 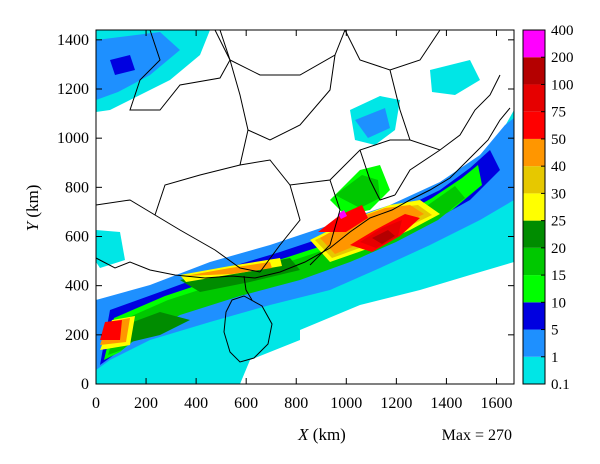 I want to click on colorbar-level-label: 25, so click(x=558, y=222).